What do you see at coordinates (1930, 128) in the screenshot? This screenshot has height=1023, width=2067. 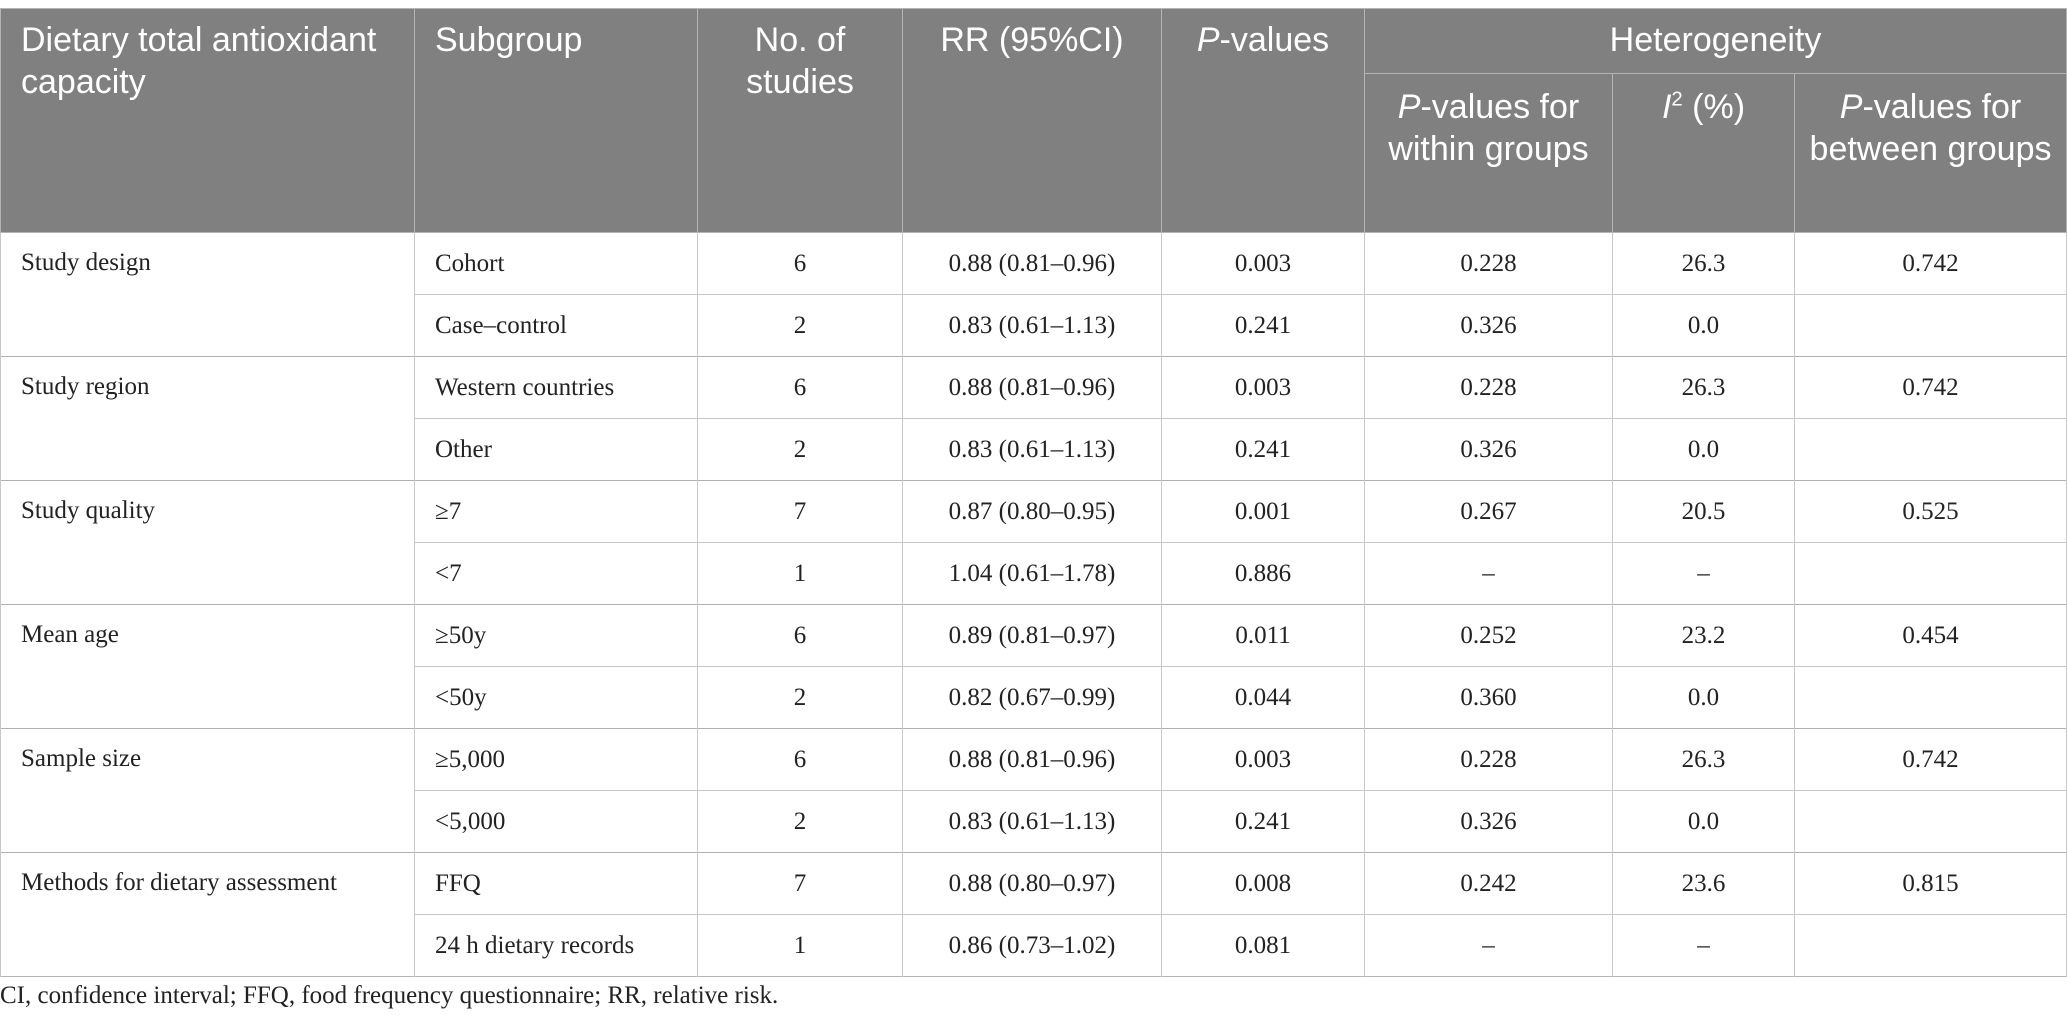 I see `header-p-between-label: -values for between groups` at bounding box center [1930, 128].